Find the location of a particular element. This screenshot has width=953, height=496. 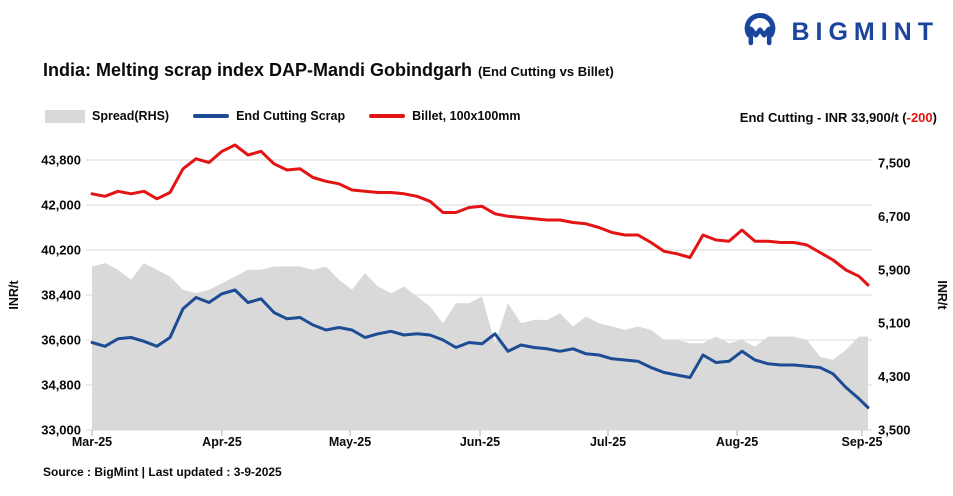

bigmint-logo-text: BIGMINT is located at coordinates (865, 31).